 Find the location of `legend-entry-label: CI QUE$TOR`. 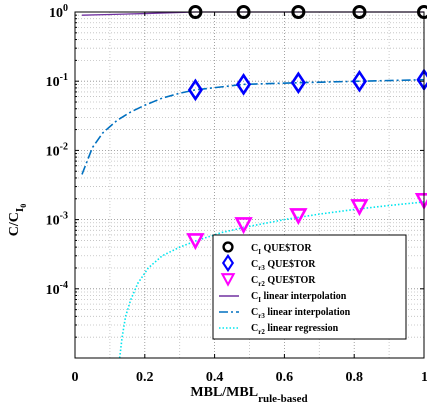

legend-entry-label: CI QUE$TOR is located at coordinates (281, 249).